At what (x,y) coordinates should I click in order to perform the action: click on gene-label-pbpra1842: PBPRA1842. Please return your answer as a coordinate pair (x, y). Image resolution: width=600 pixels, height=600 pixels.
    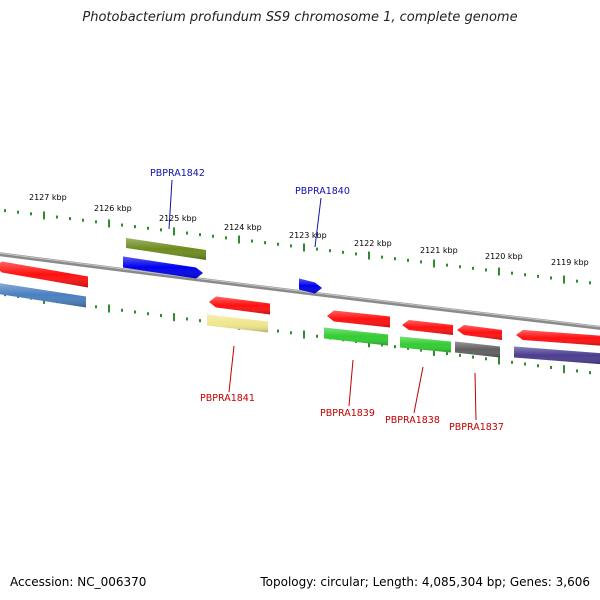
    Looking at the image, I should click on (177, 173).